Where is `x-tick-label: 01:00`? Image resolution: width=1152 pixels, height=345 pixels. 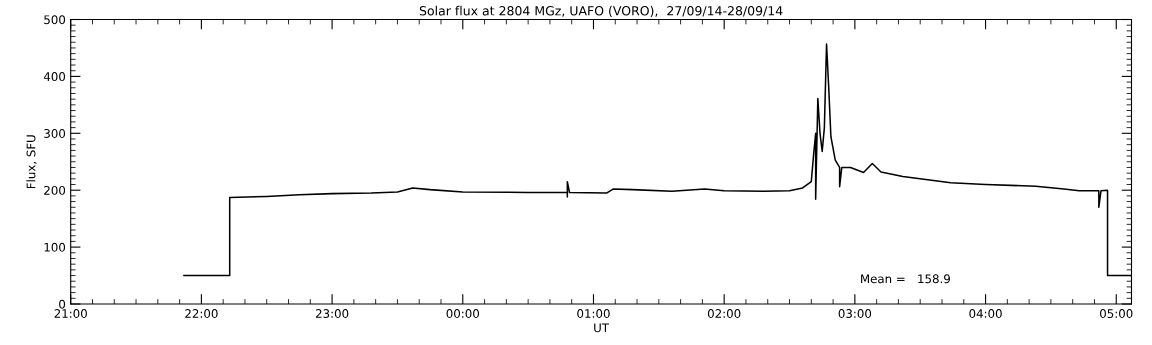
x-tick-label: 01:00 is located at coordinates (593, 313).